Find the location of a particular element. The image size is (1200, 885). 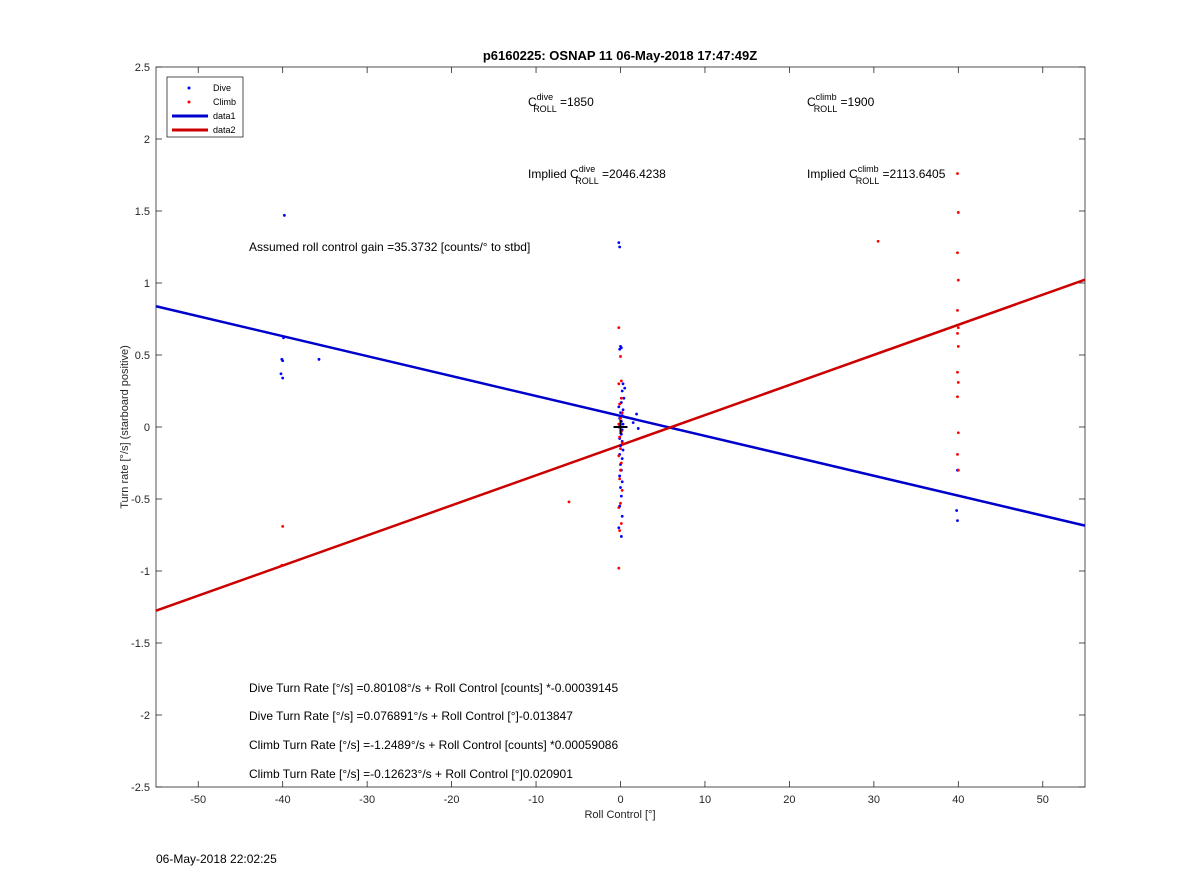

y-tick-label: -1.5 is located at coordinates (140, 644).